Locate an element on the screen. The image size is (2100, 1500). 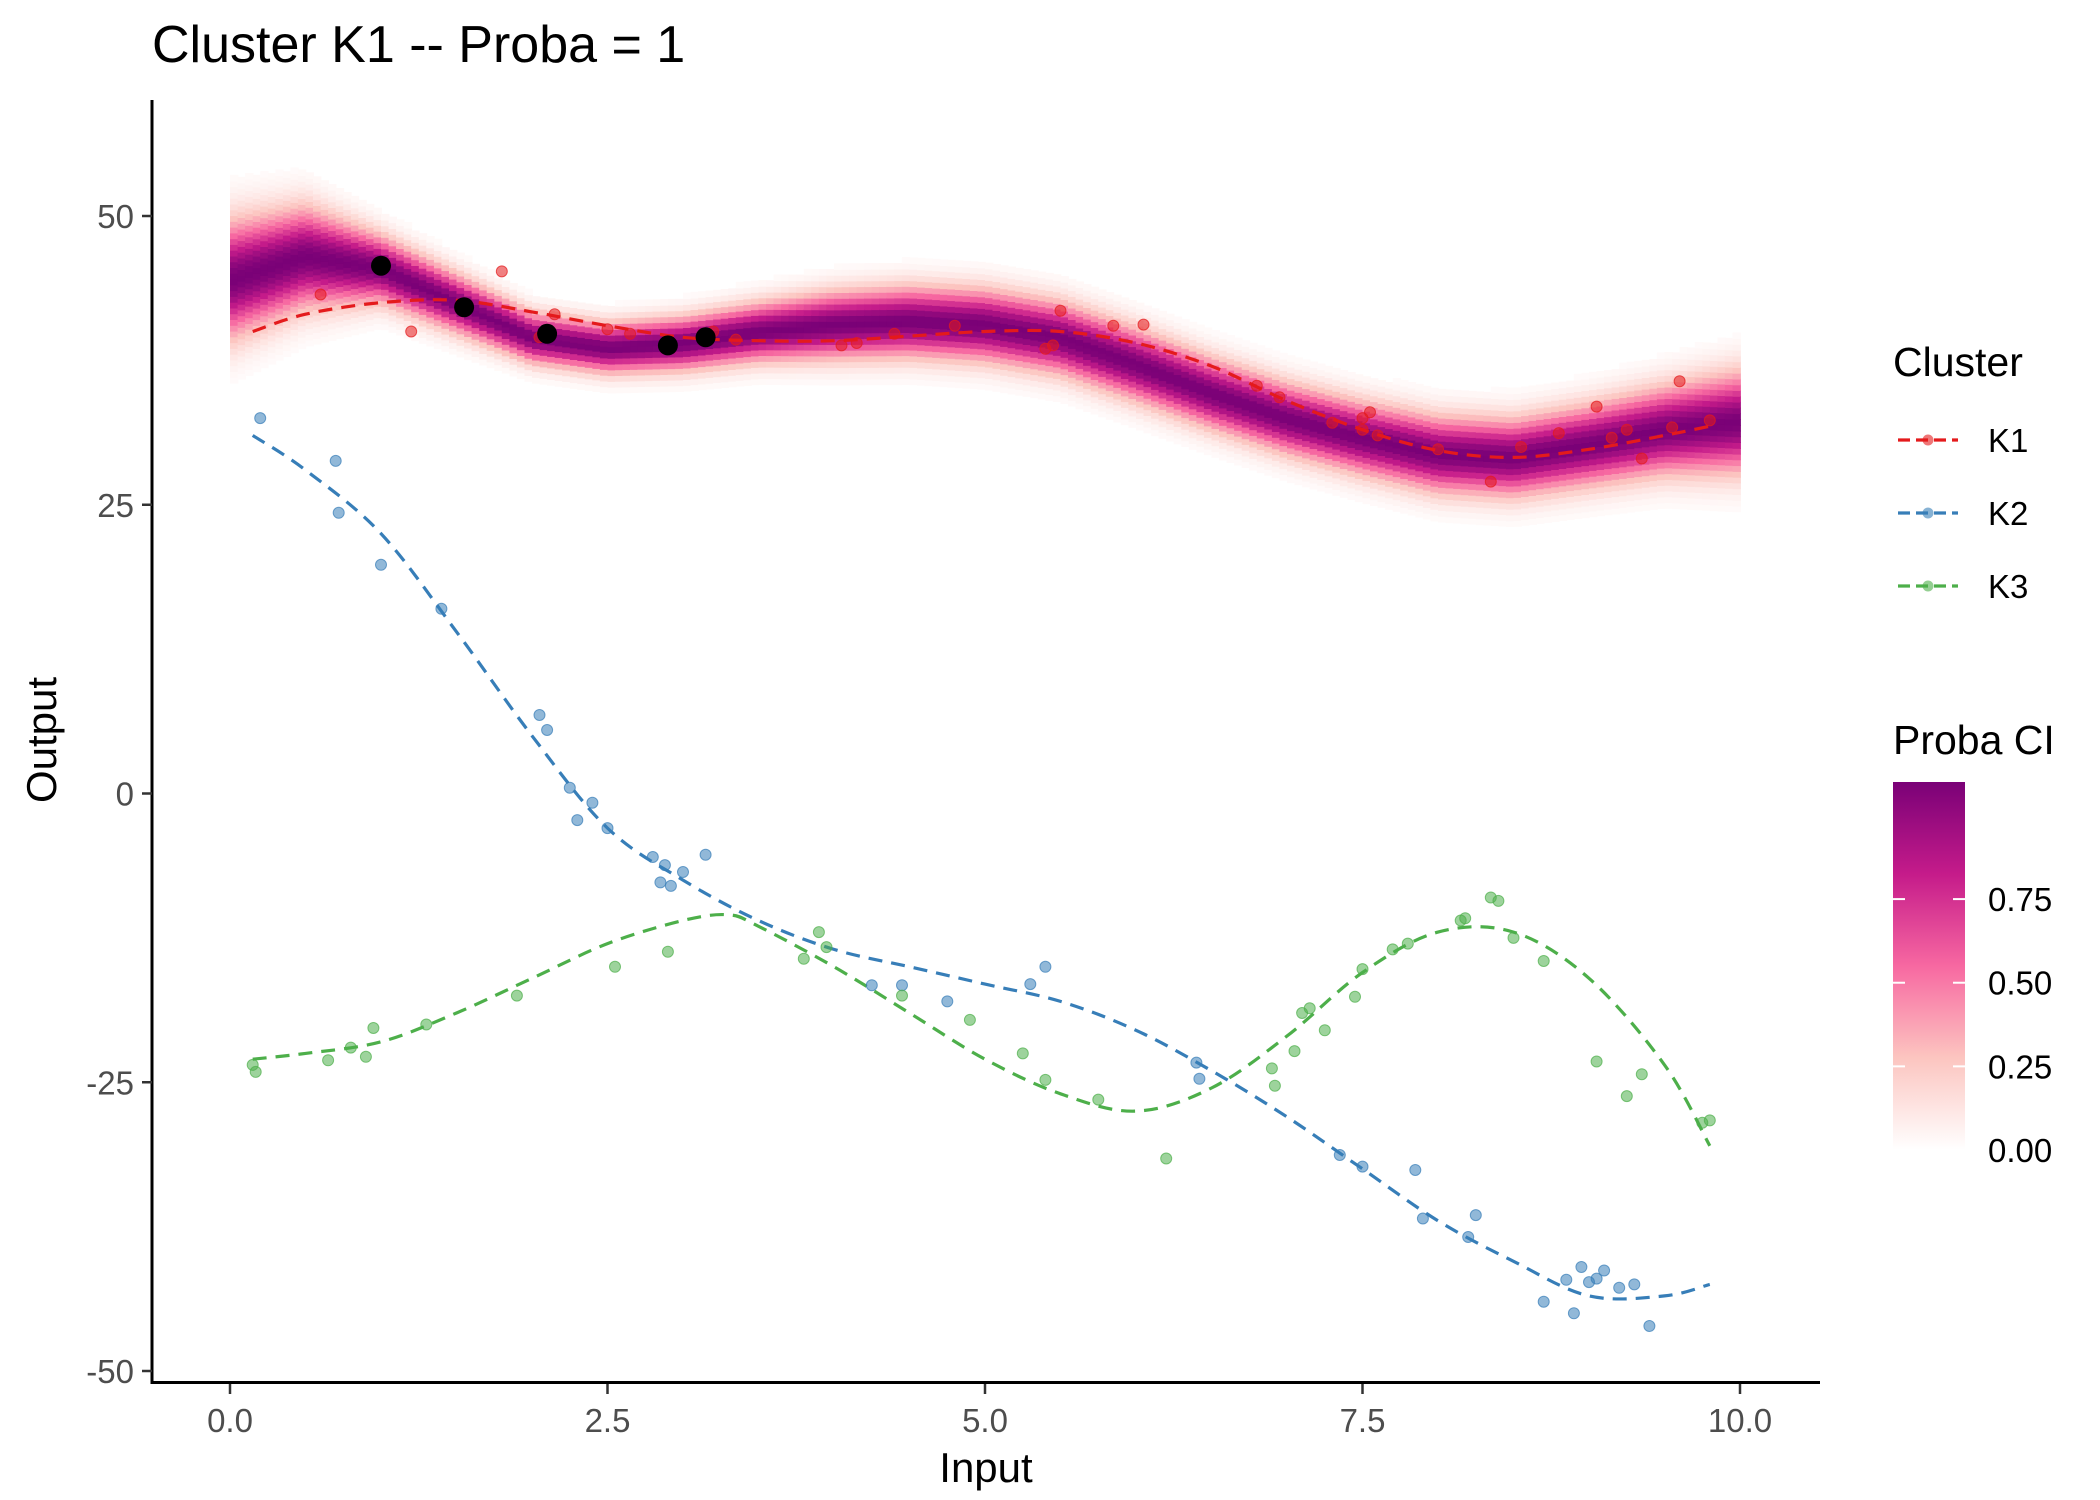
data-point-k3 is located at coordinates (902, 995).